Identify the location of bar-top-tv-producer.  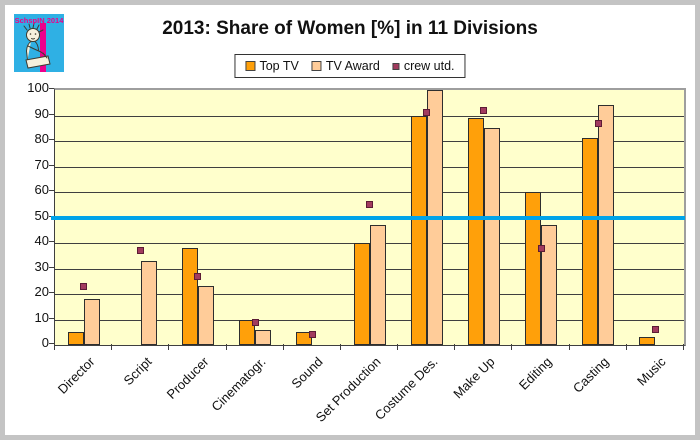
(189, 296).